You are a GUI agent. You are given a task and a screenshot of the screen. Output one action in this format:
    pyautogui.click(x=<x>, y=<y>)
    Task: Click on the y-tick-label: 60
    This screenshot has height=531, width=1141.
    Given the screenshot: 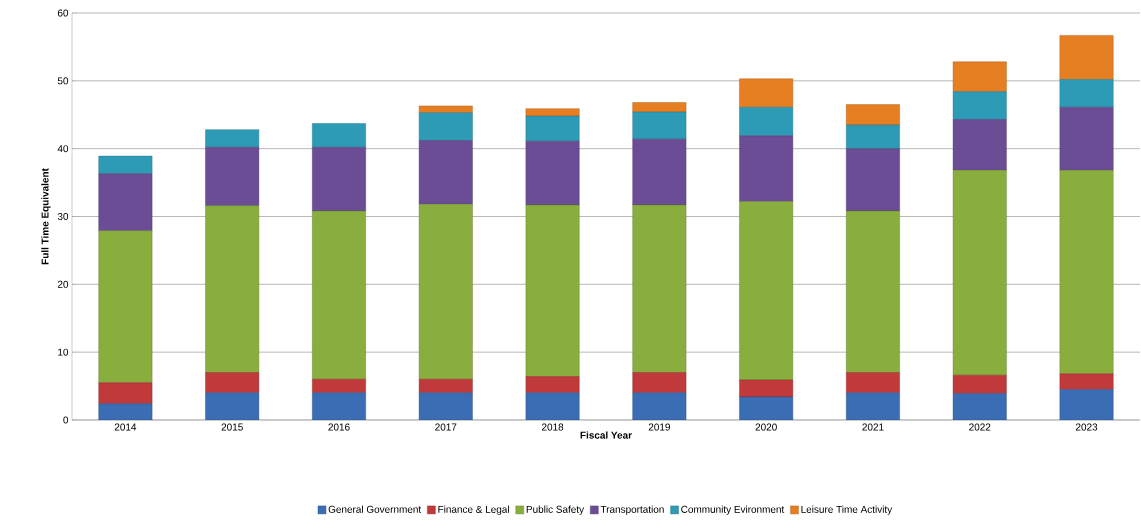 What is the action you would take?
    pyautogui.click(x=63, y=13)
    